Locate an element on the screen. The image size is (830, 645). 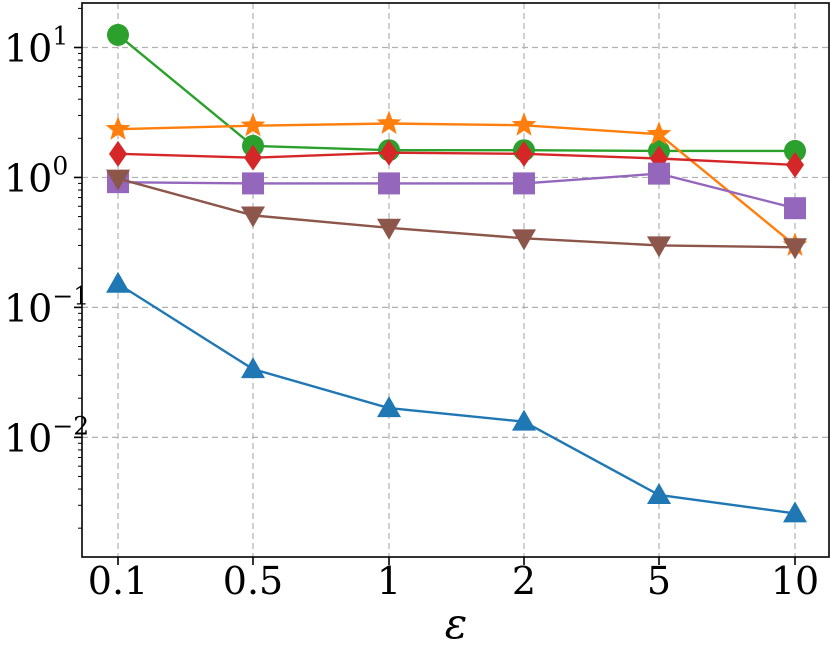
y-tick-labels: 10⁻² 10⁻¹ 10⁰ 10¹ is located at coordinates (46, 268).